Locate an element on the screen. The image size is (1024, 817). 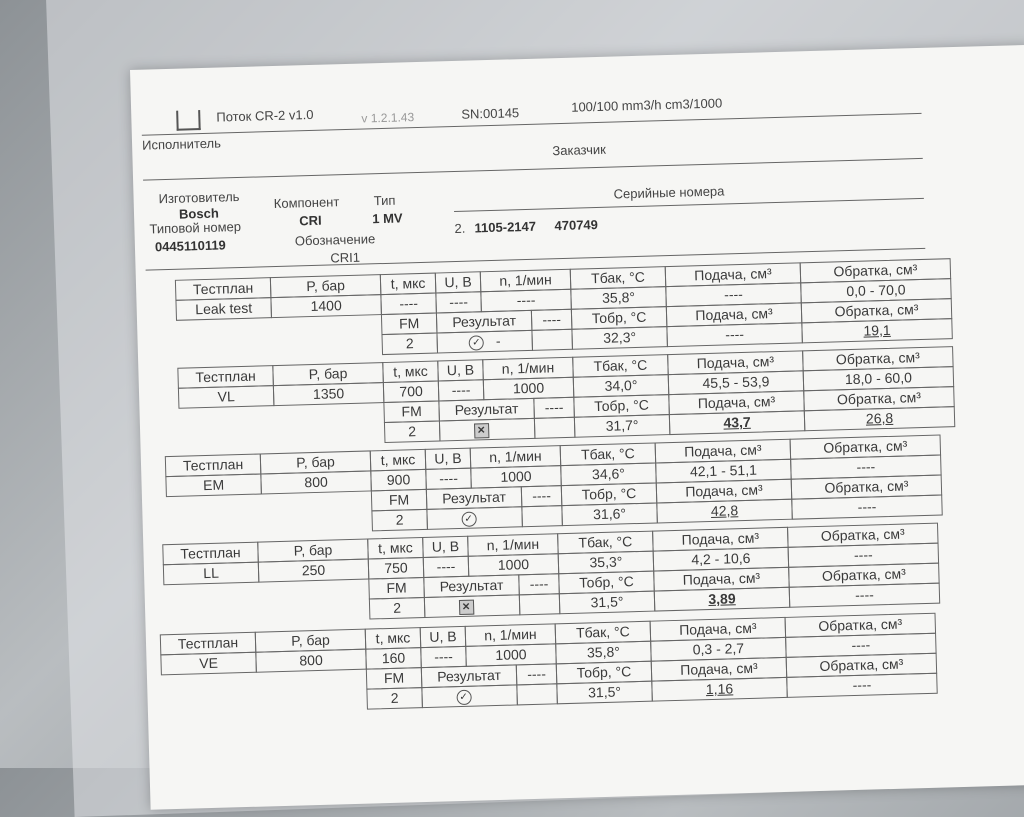
result-note: - is located at coordinates (498, 341).